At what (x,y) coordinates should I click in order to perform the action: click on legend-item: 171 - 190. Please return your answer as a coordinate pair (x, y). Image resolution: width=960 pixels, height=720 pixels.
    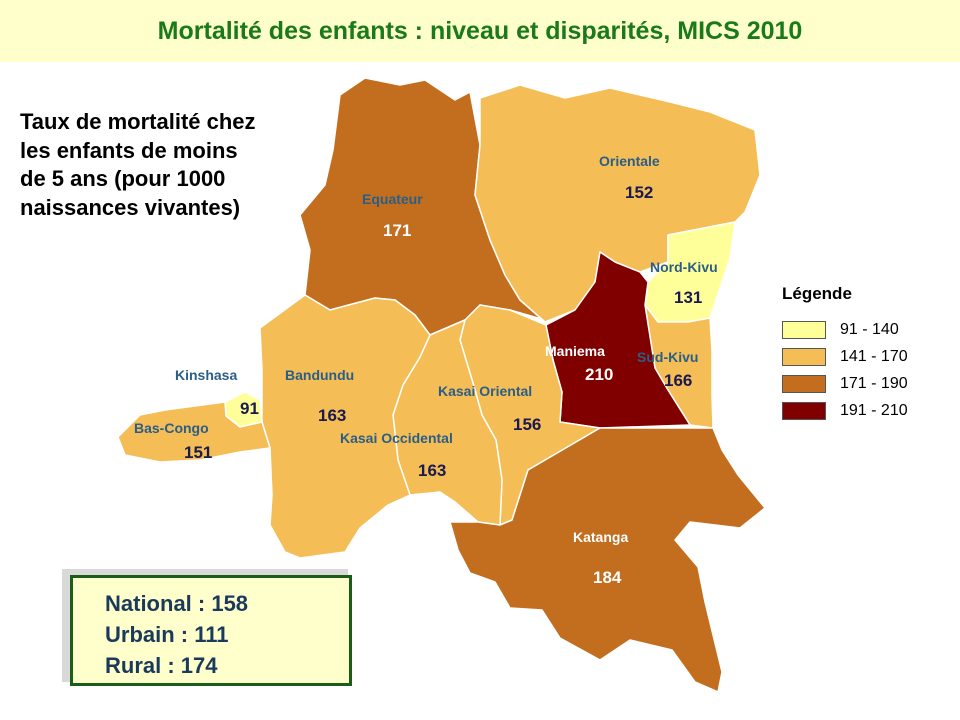
    Looking at the image, I should click on (867, 383).